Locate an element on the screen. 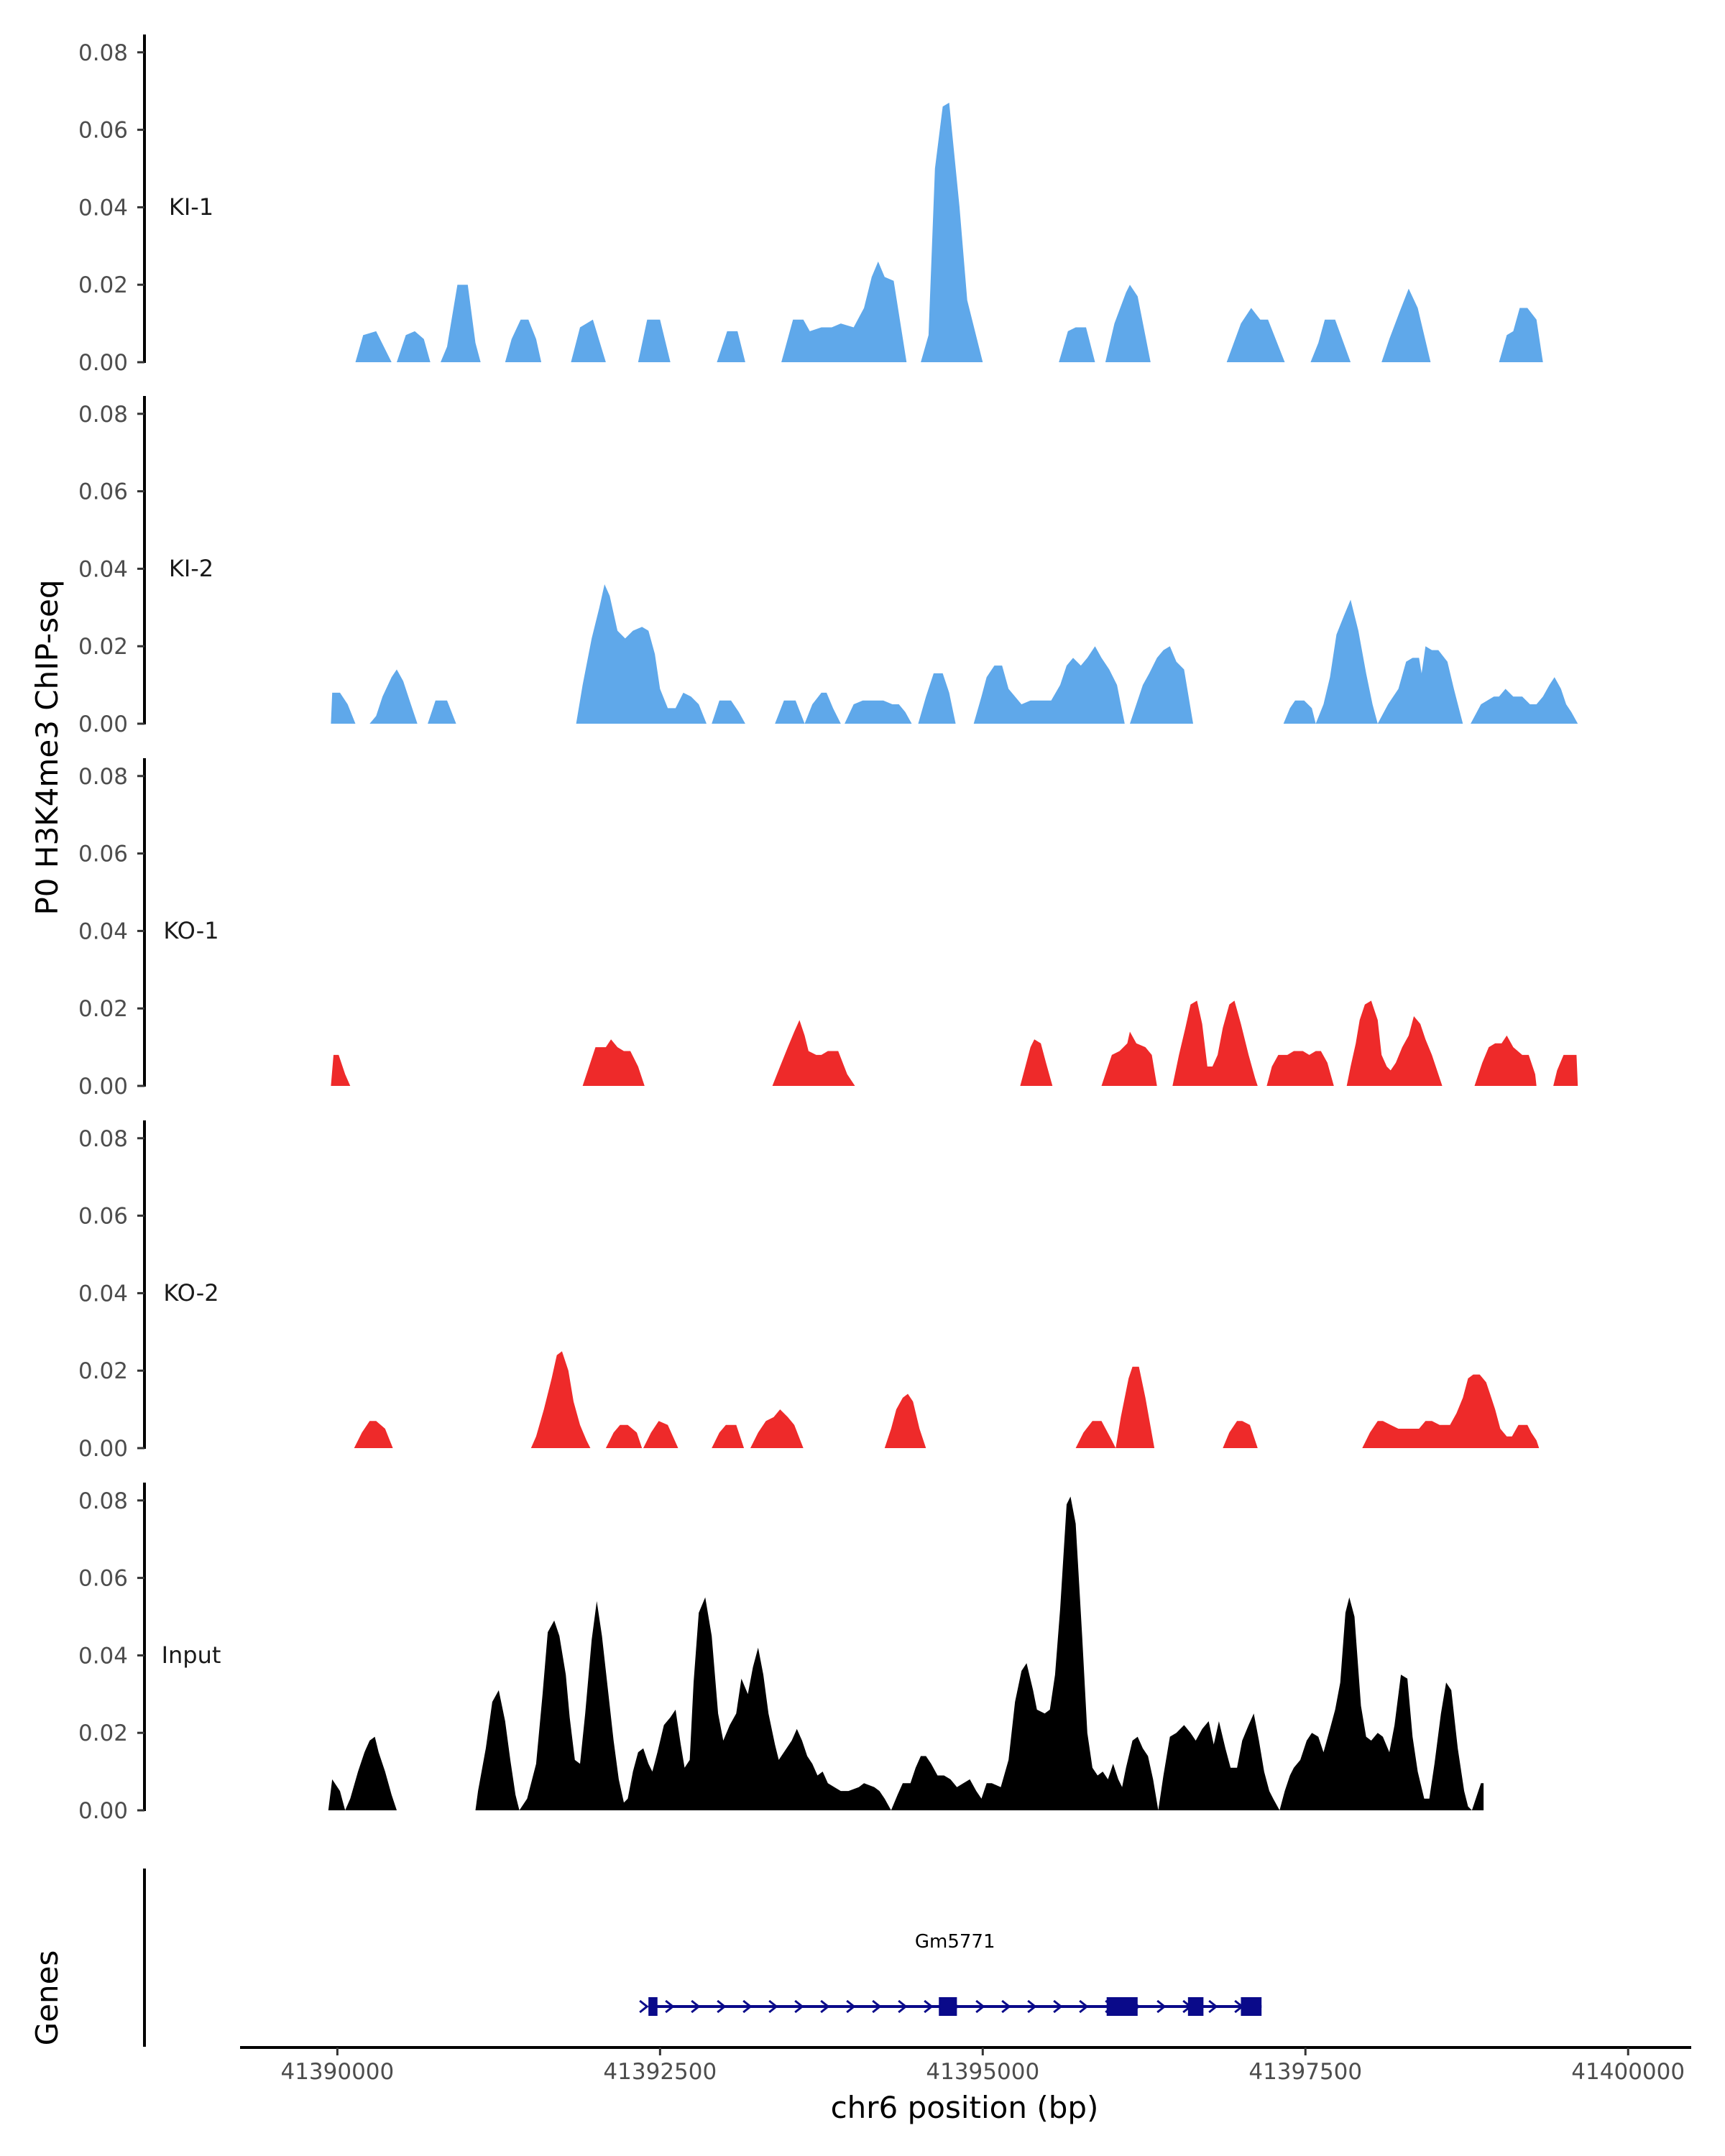  x-axis: 41390000 41392500 41395000 41397500 41400000 is located at coordinates (965, 2065).